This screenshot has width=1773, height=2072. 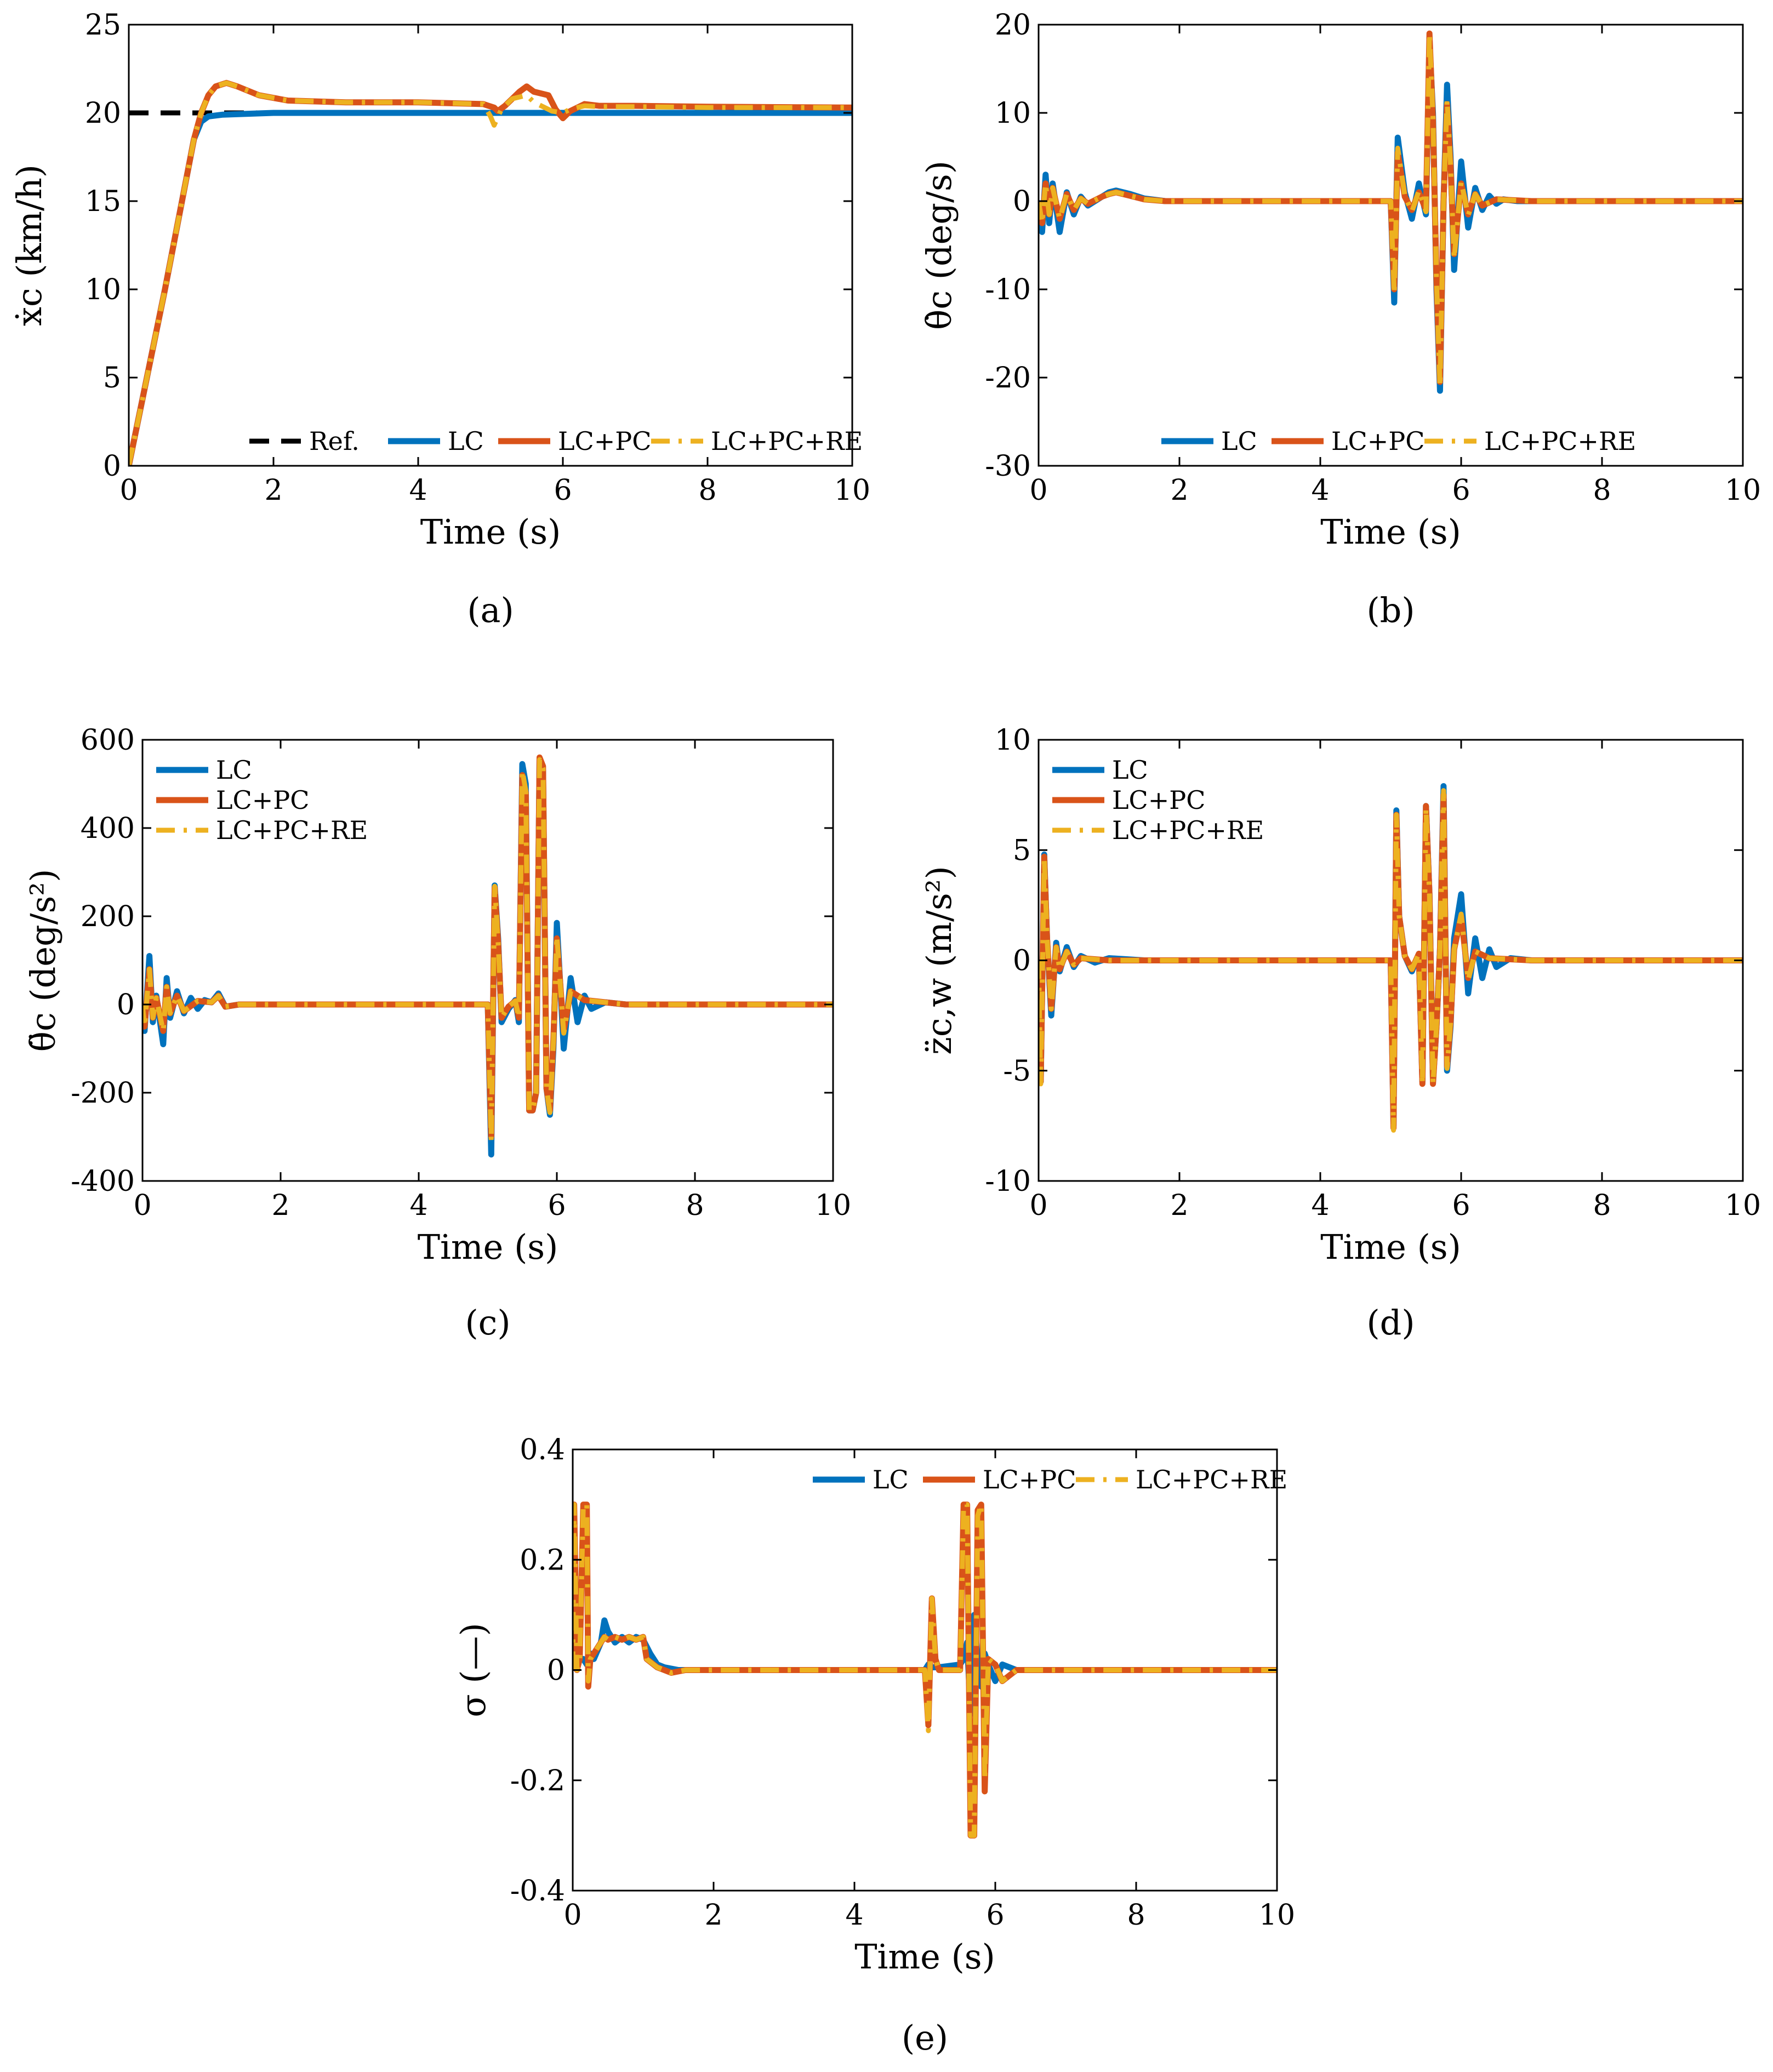 I want to click on series-group-e, so click(x=925, y=1670).